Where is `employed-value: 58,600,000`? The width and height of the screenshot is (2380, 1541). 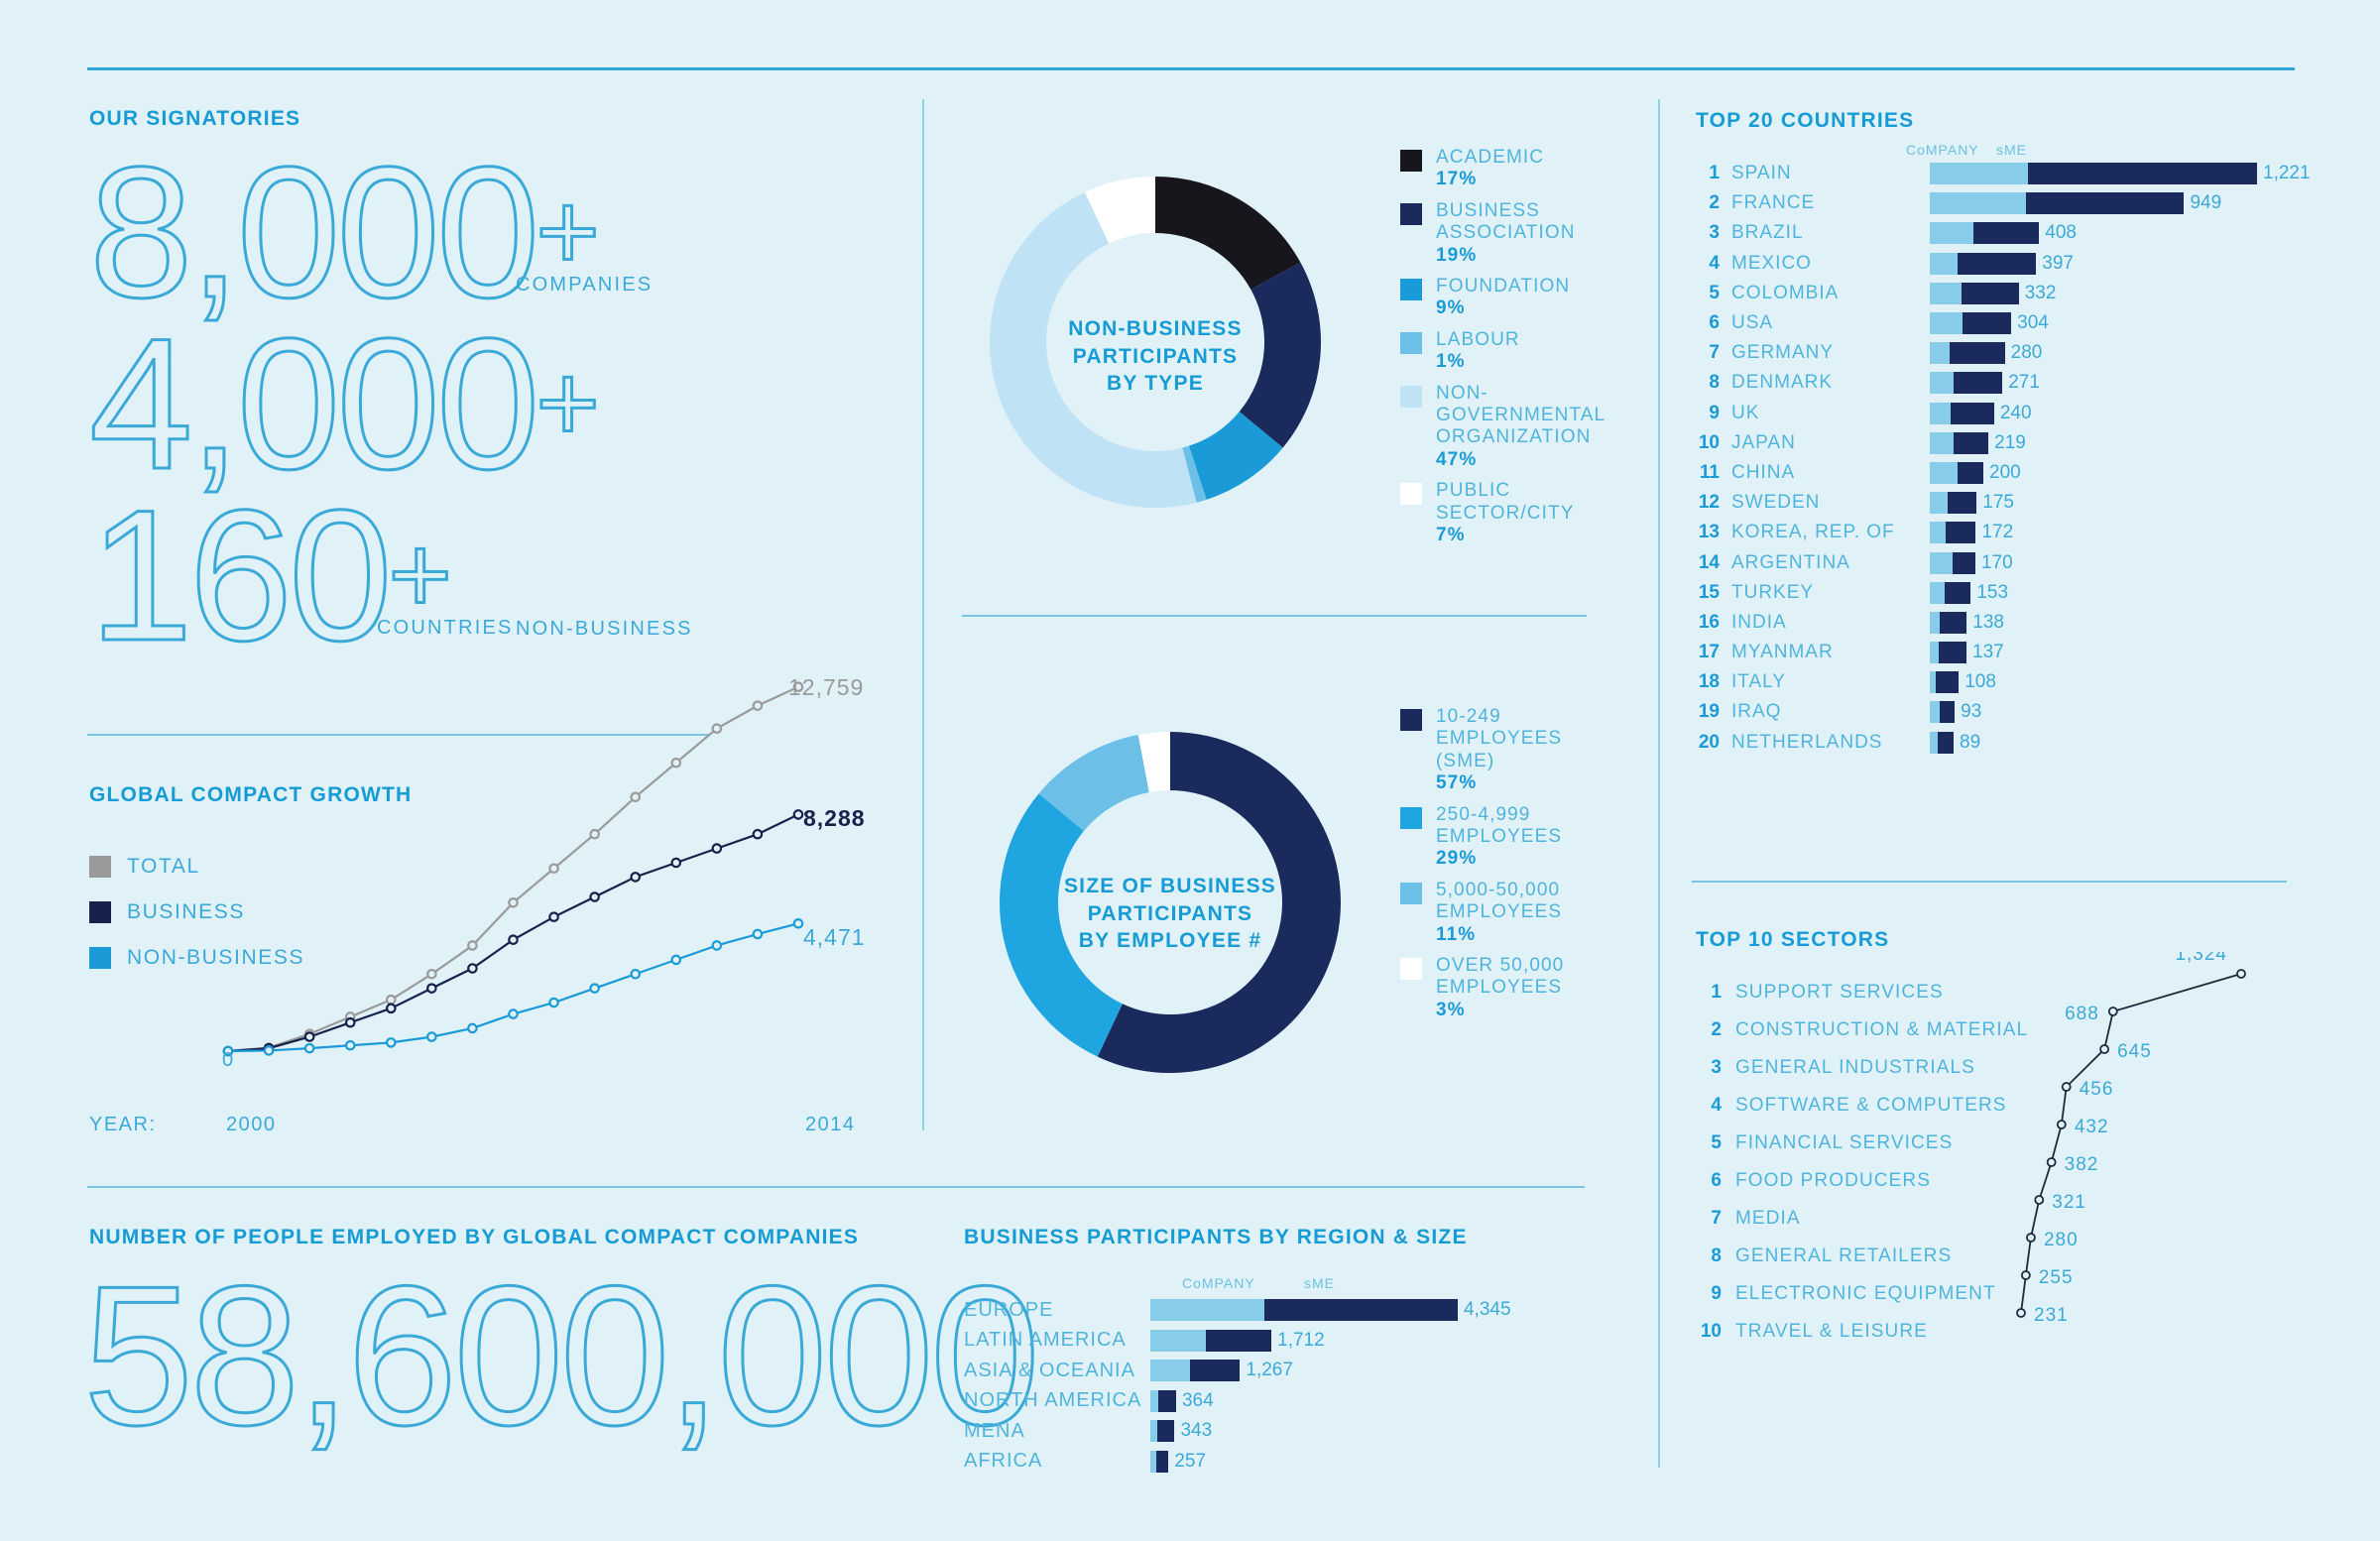
employed-value: 58,600,000 is located at coordinates (562, 1356).